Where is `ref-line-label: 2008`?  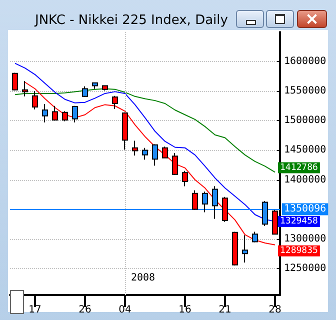 ref-line-label: 2008 is located at coordinates (143, 278).